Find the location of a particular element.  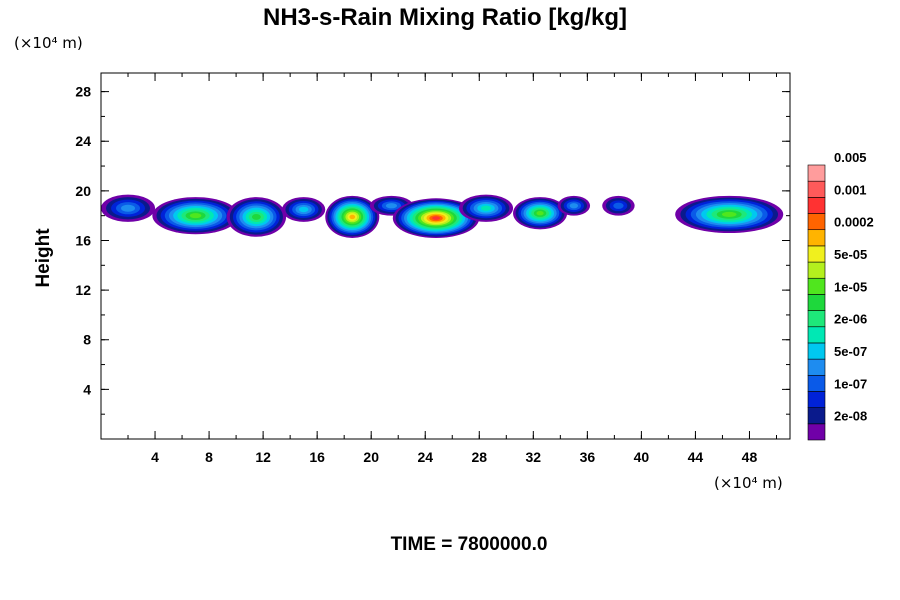

colorbar-label: 5e-05 is located at coordinates (850, 254).